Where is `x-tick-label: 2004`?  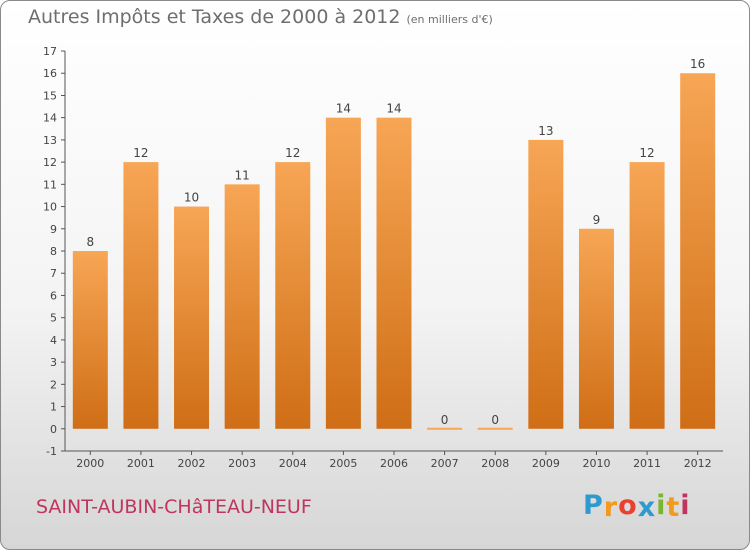 x-tick-label: 2004 is located at coordinates (293, 463).